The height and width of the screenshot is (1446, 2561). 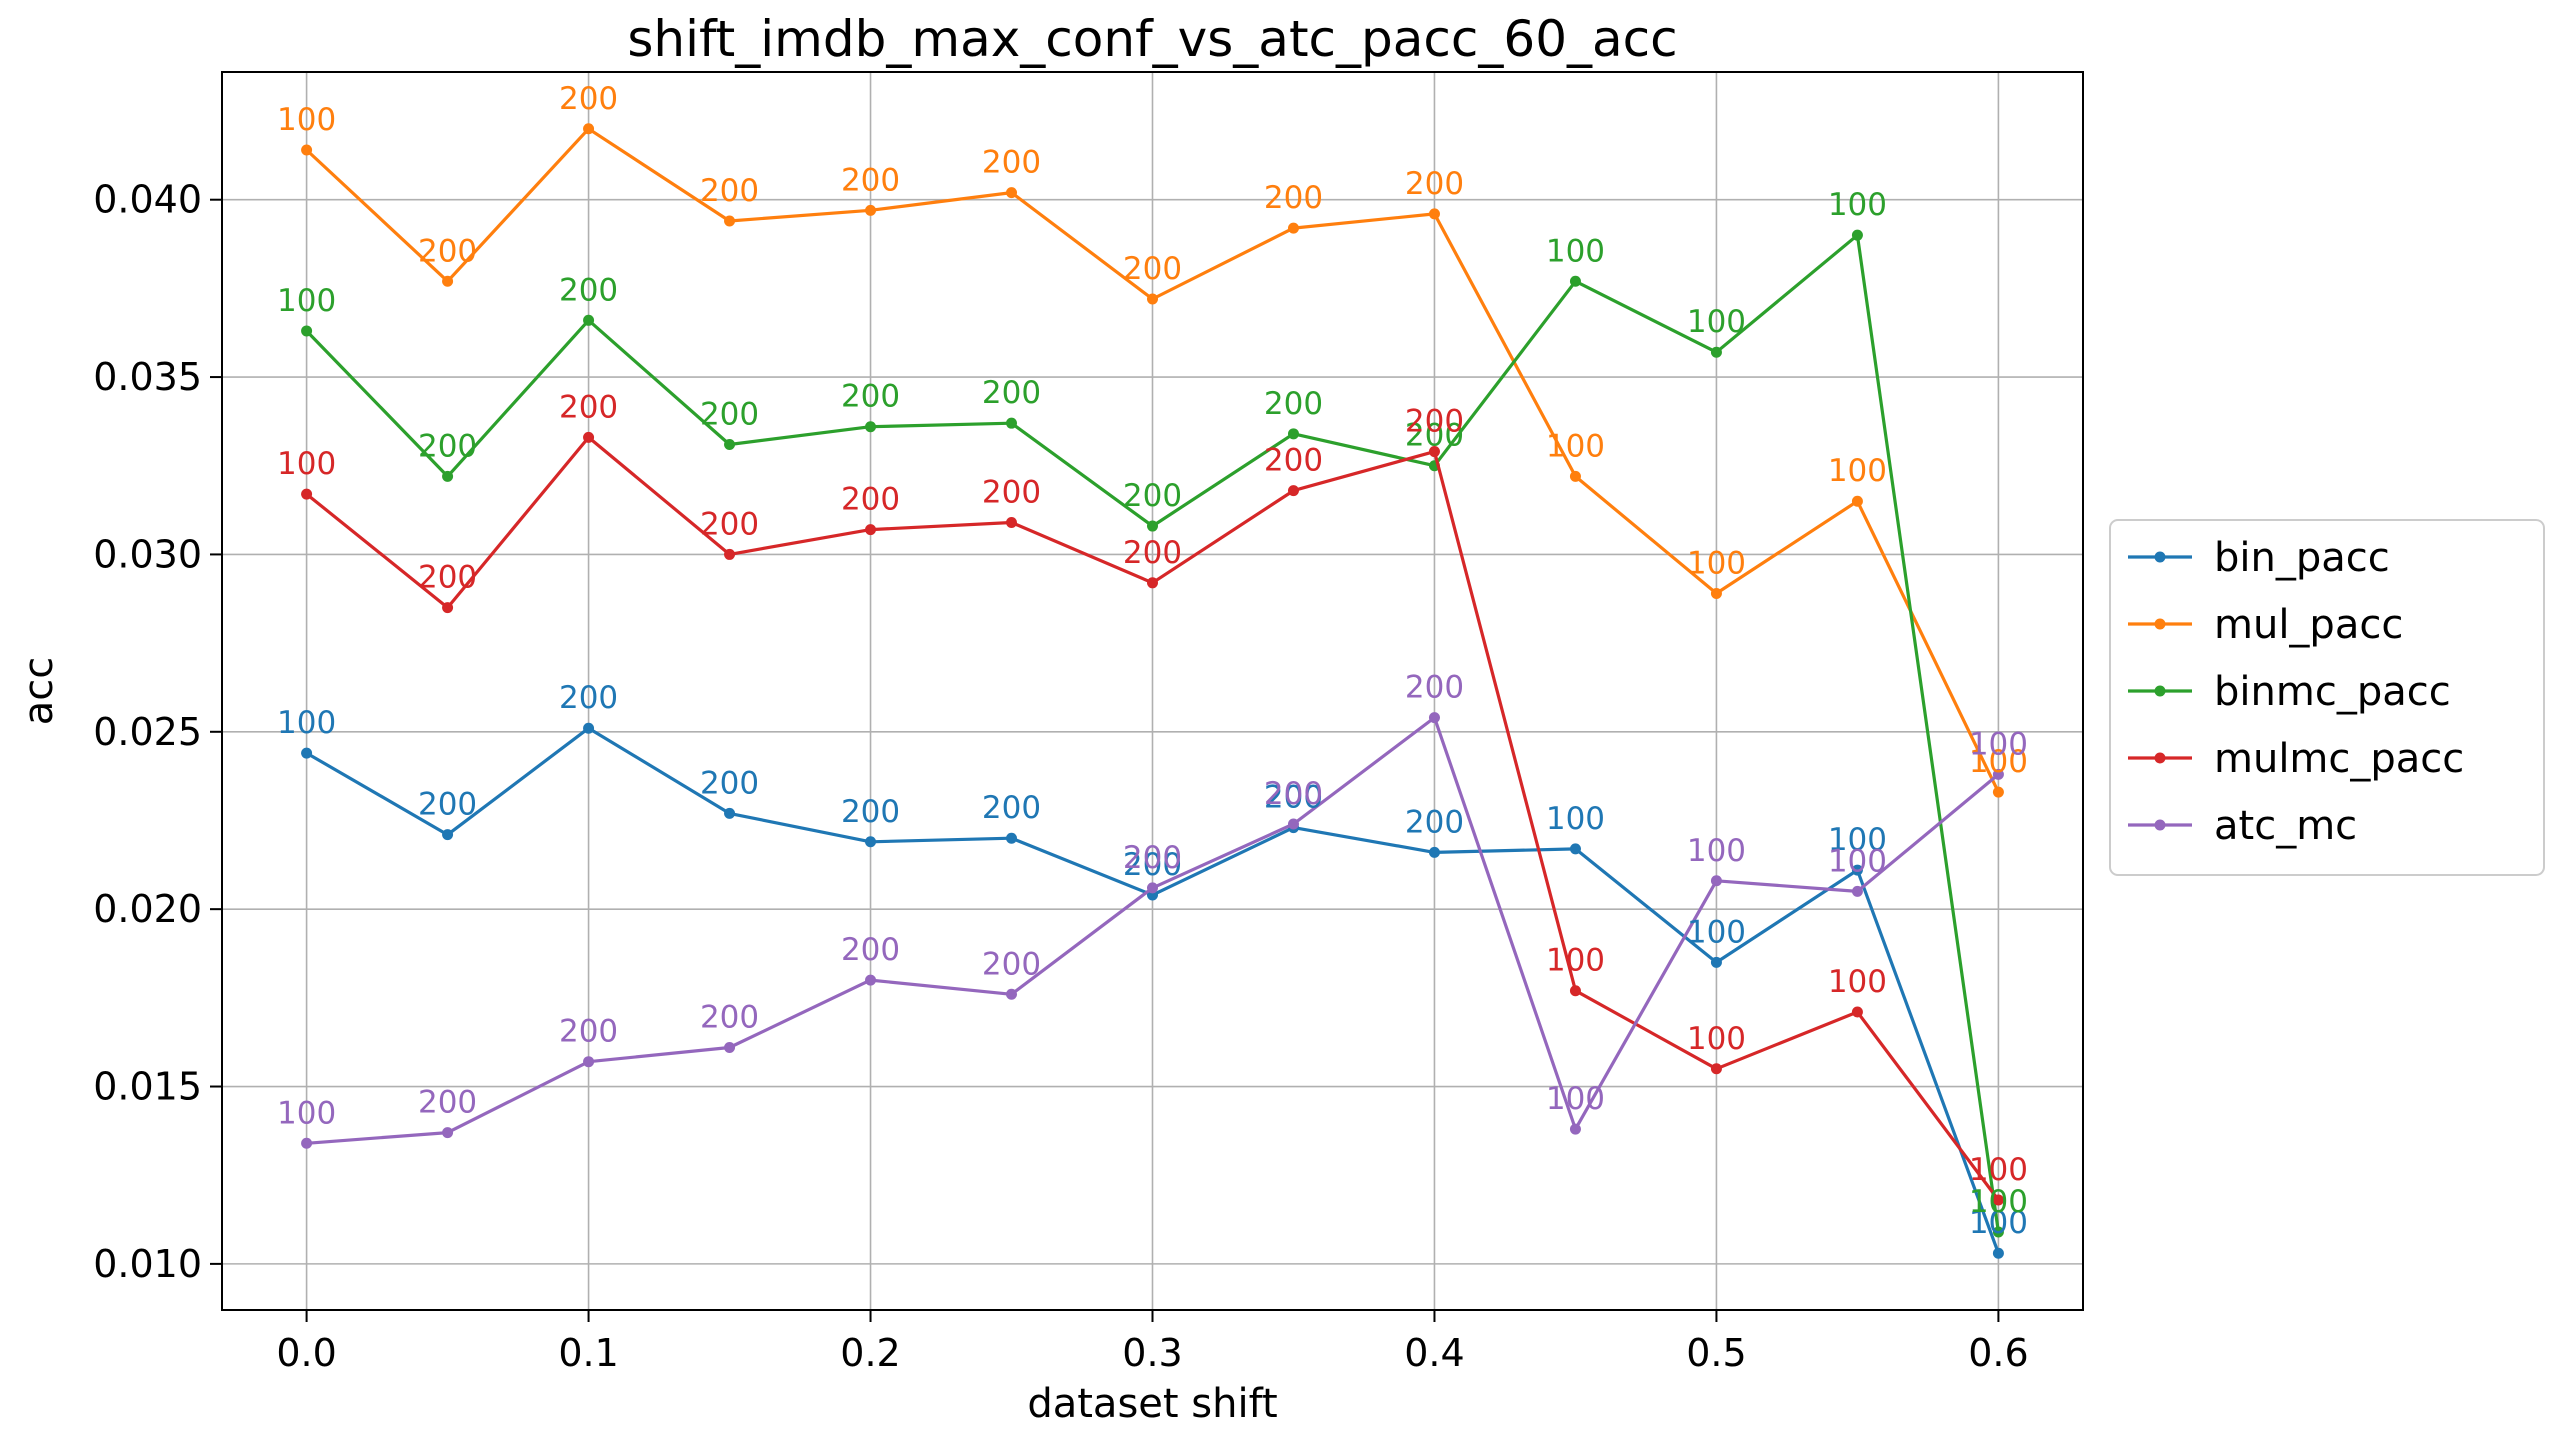 What do you see at coordinates (2308, 625) in the screenshot?
I see `legend-entry-mul_pacc: mul_pacc` at bounding box center [2308, 625].